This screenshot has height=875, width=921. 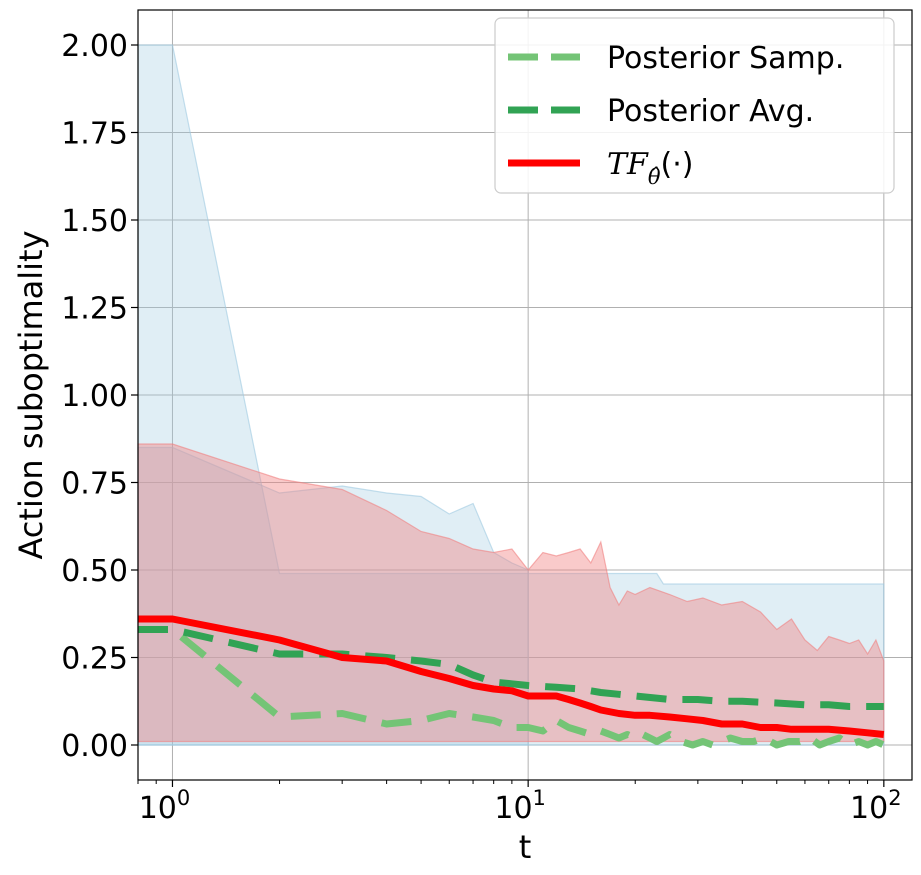 I want to click on x-tick-label: 10¹, so click(x=520, y=806).